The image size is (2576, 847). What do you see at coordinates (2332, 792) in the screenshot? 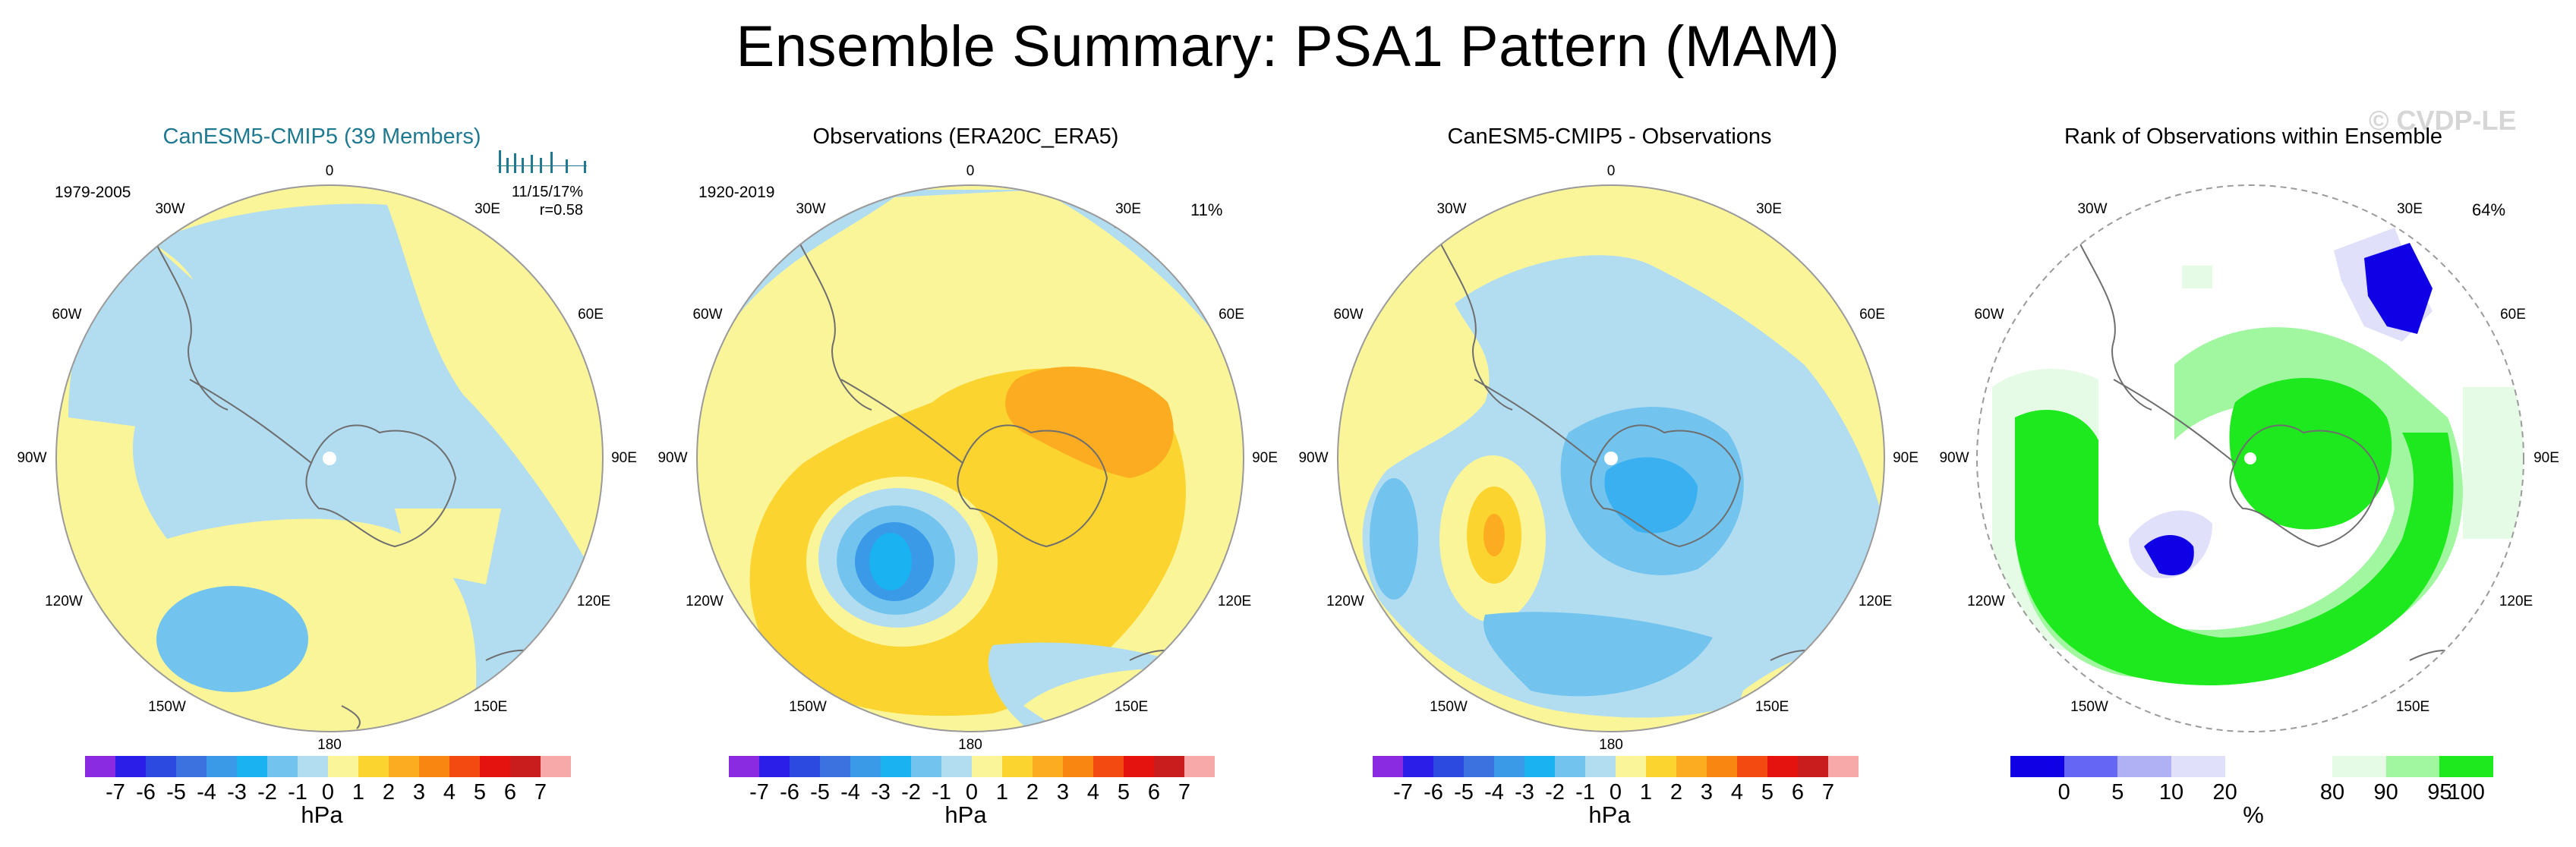
I see `colorbar-tick-label: 80` at bounding box center [2332, 792].